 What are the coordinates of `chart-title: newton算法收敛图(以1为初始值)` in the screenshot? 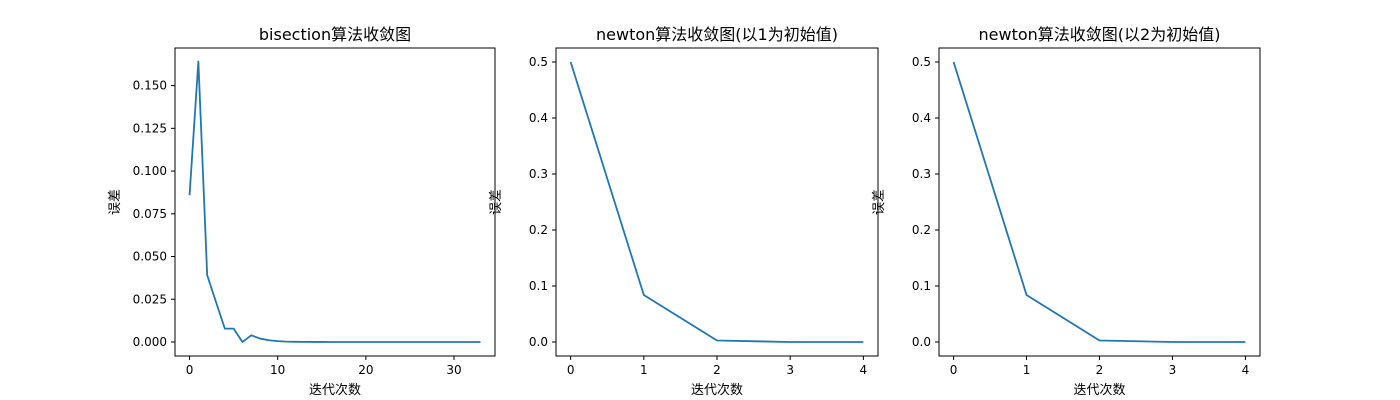 It's located at (717, 34).